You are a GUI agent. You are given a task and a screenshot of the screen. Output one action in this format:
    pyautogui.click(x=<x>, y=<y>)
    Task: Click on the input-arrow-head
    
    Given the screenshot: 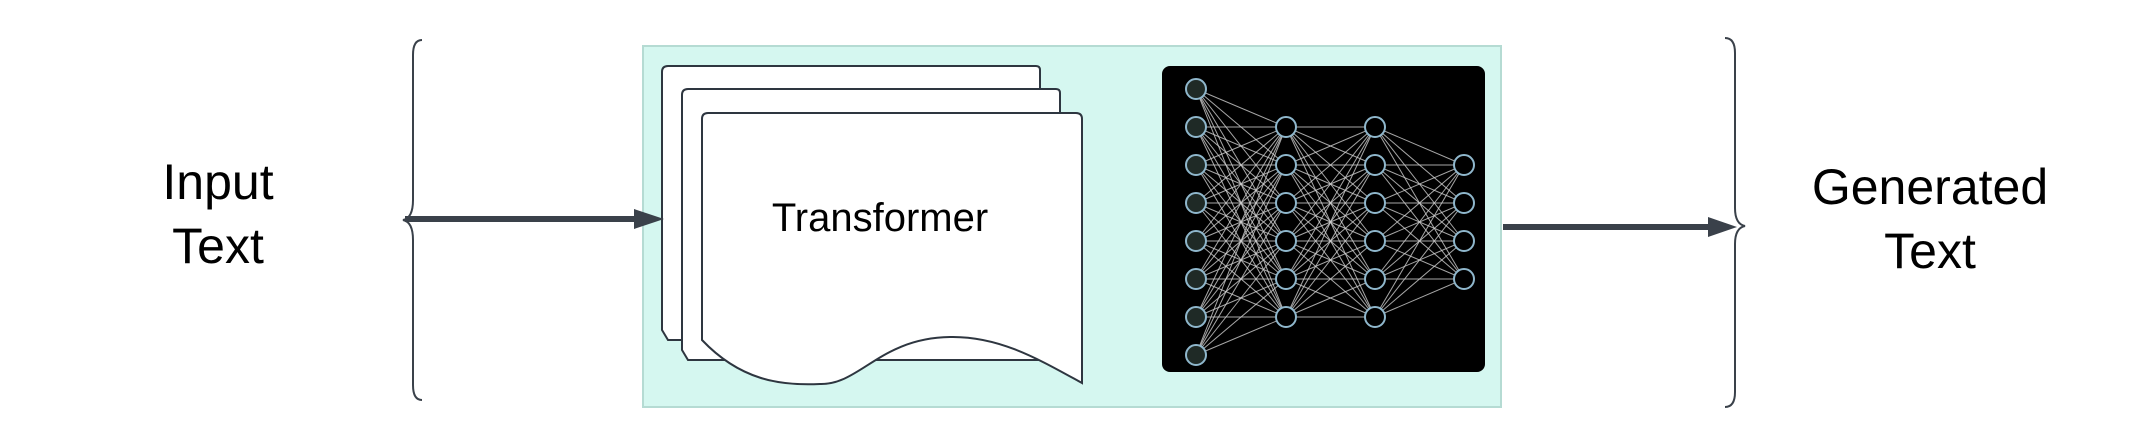 What is the action you would take?
    pyautogui.click(x=649, y=219)
    